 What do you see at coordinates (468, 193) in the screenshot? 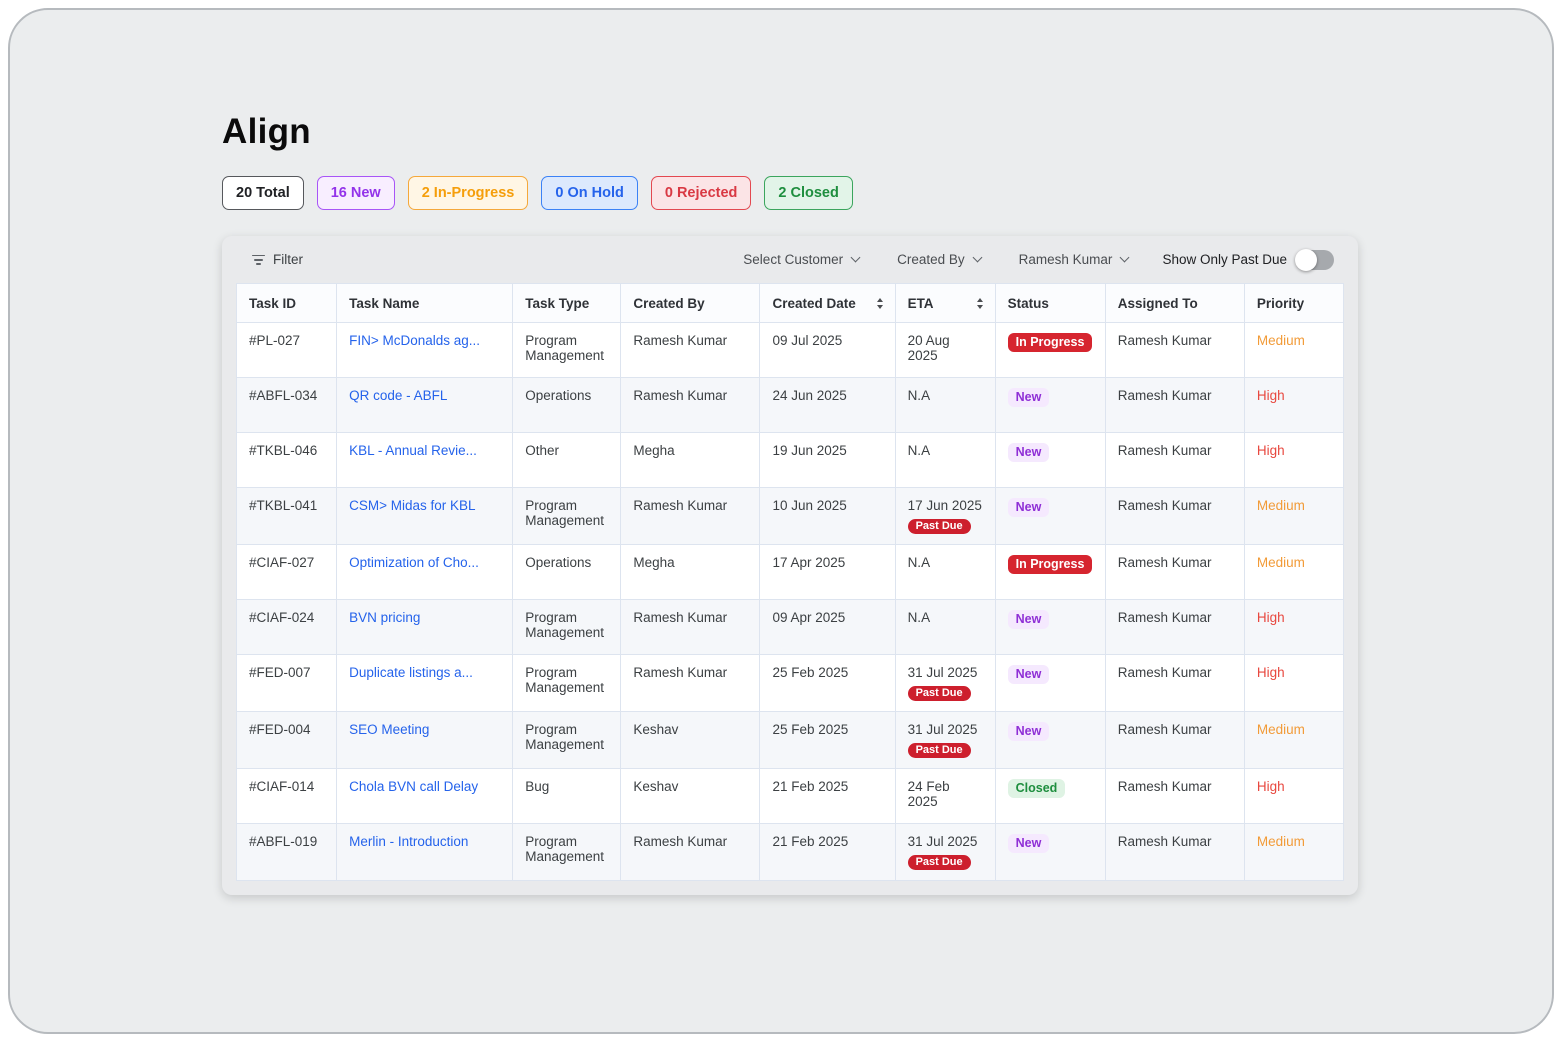
I see `stat-in-progress-badge: 2 In-Progress` at bounding box center [468, 193].